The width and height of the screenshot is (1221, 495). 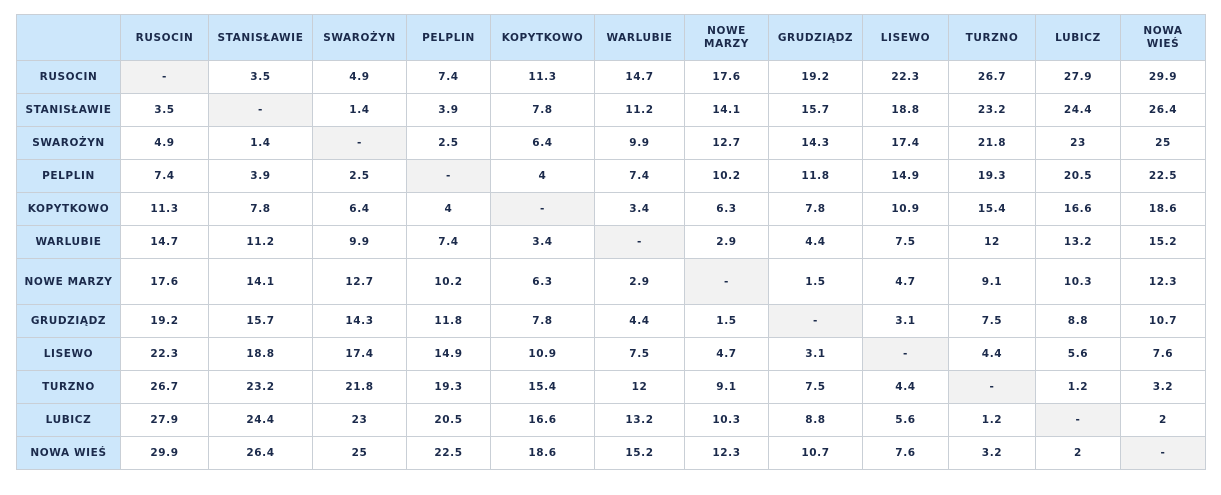 What do you see at coordinates (815, 453) in the screenshot?
I see `distance-cell: 10.7` at bounding box center [815, 453].